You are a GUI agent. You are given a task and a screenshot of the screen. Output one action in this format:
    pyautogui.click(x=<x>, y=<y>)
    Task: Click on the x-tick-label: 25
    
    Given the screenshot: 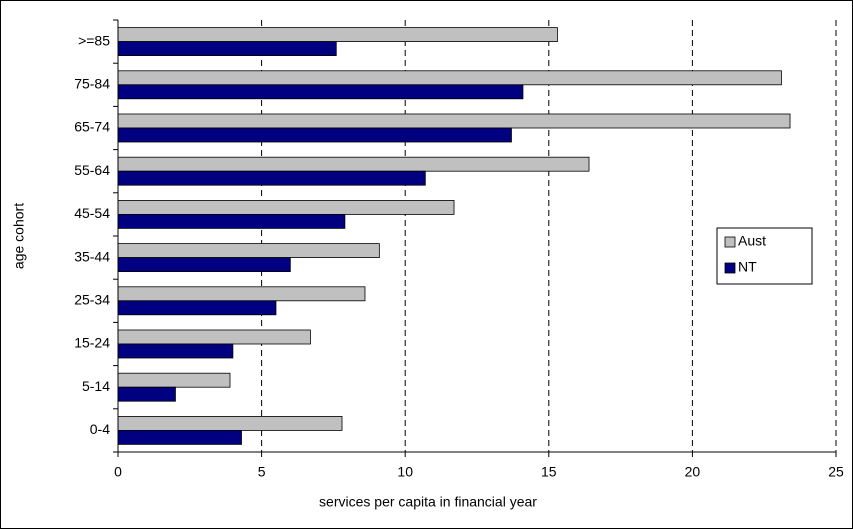 What is the action you would take?
    pyautogui.click(x=836, y=472)
    